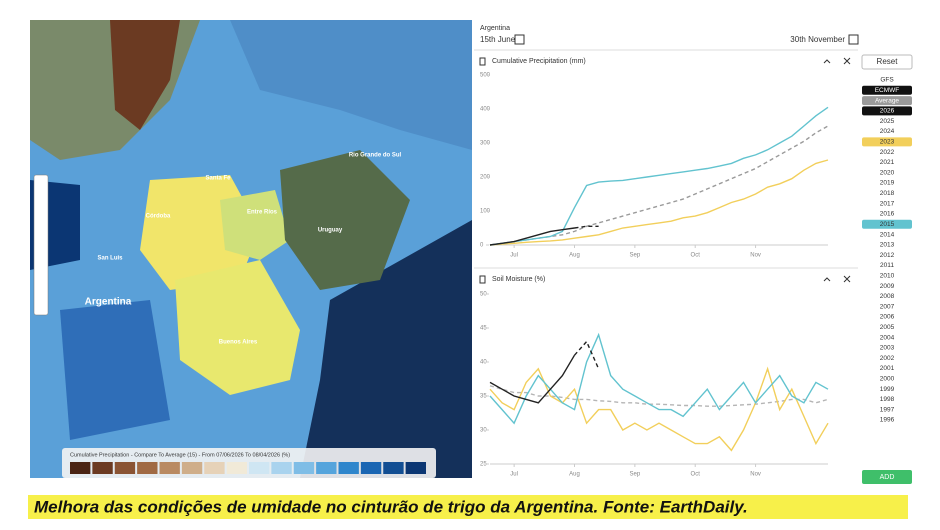  What do you see at coordinates (887, 306) in the screenshot?
I see `year-item: 2007` at bounding box center [887, 306].